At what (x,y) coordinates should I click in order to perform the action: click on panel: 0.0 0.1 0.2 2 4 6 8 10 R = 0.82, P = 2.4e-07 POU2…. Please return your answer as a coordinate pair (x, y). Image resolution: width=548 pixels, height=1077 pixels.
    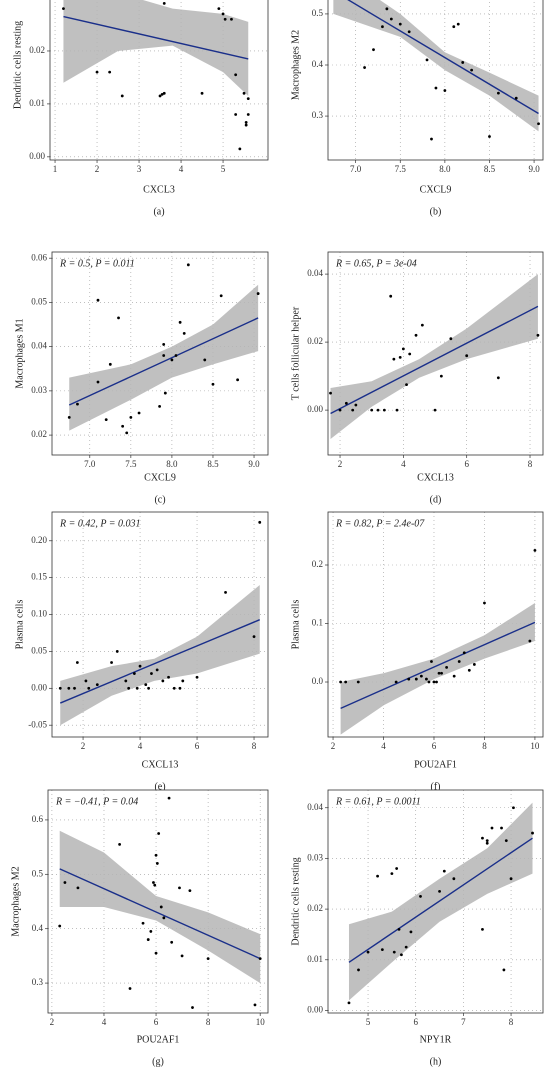
    Looking at the image, I should click on (417, 651).